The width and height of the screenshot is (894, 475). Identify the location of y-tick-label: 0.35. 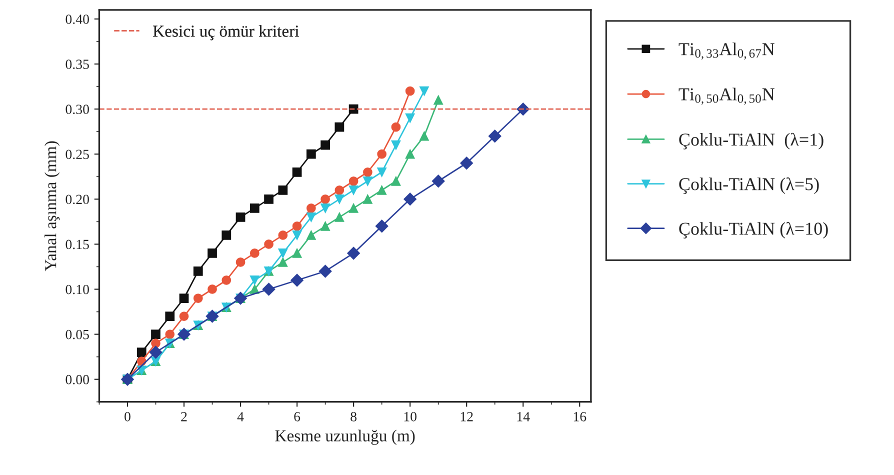
(77, 65).